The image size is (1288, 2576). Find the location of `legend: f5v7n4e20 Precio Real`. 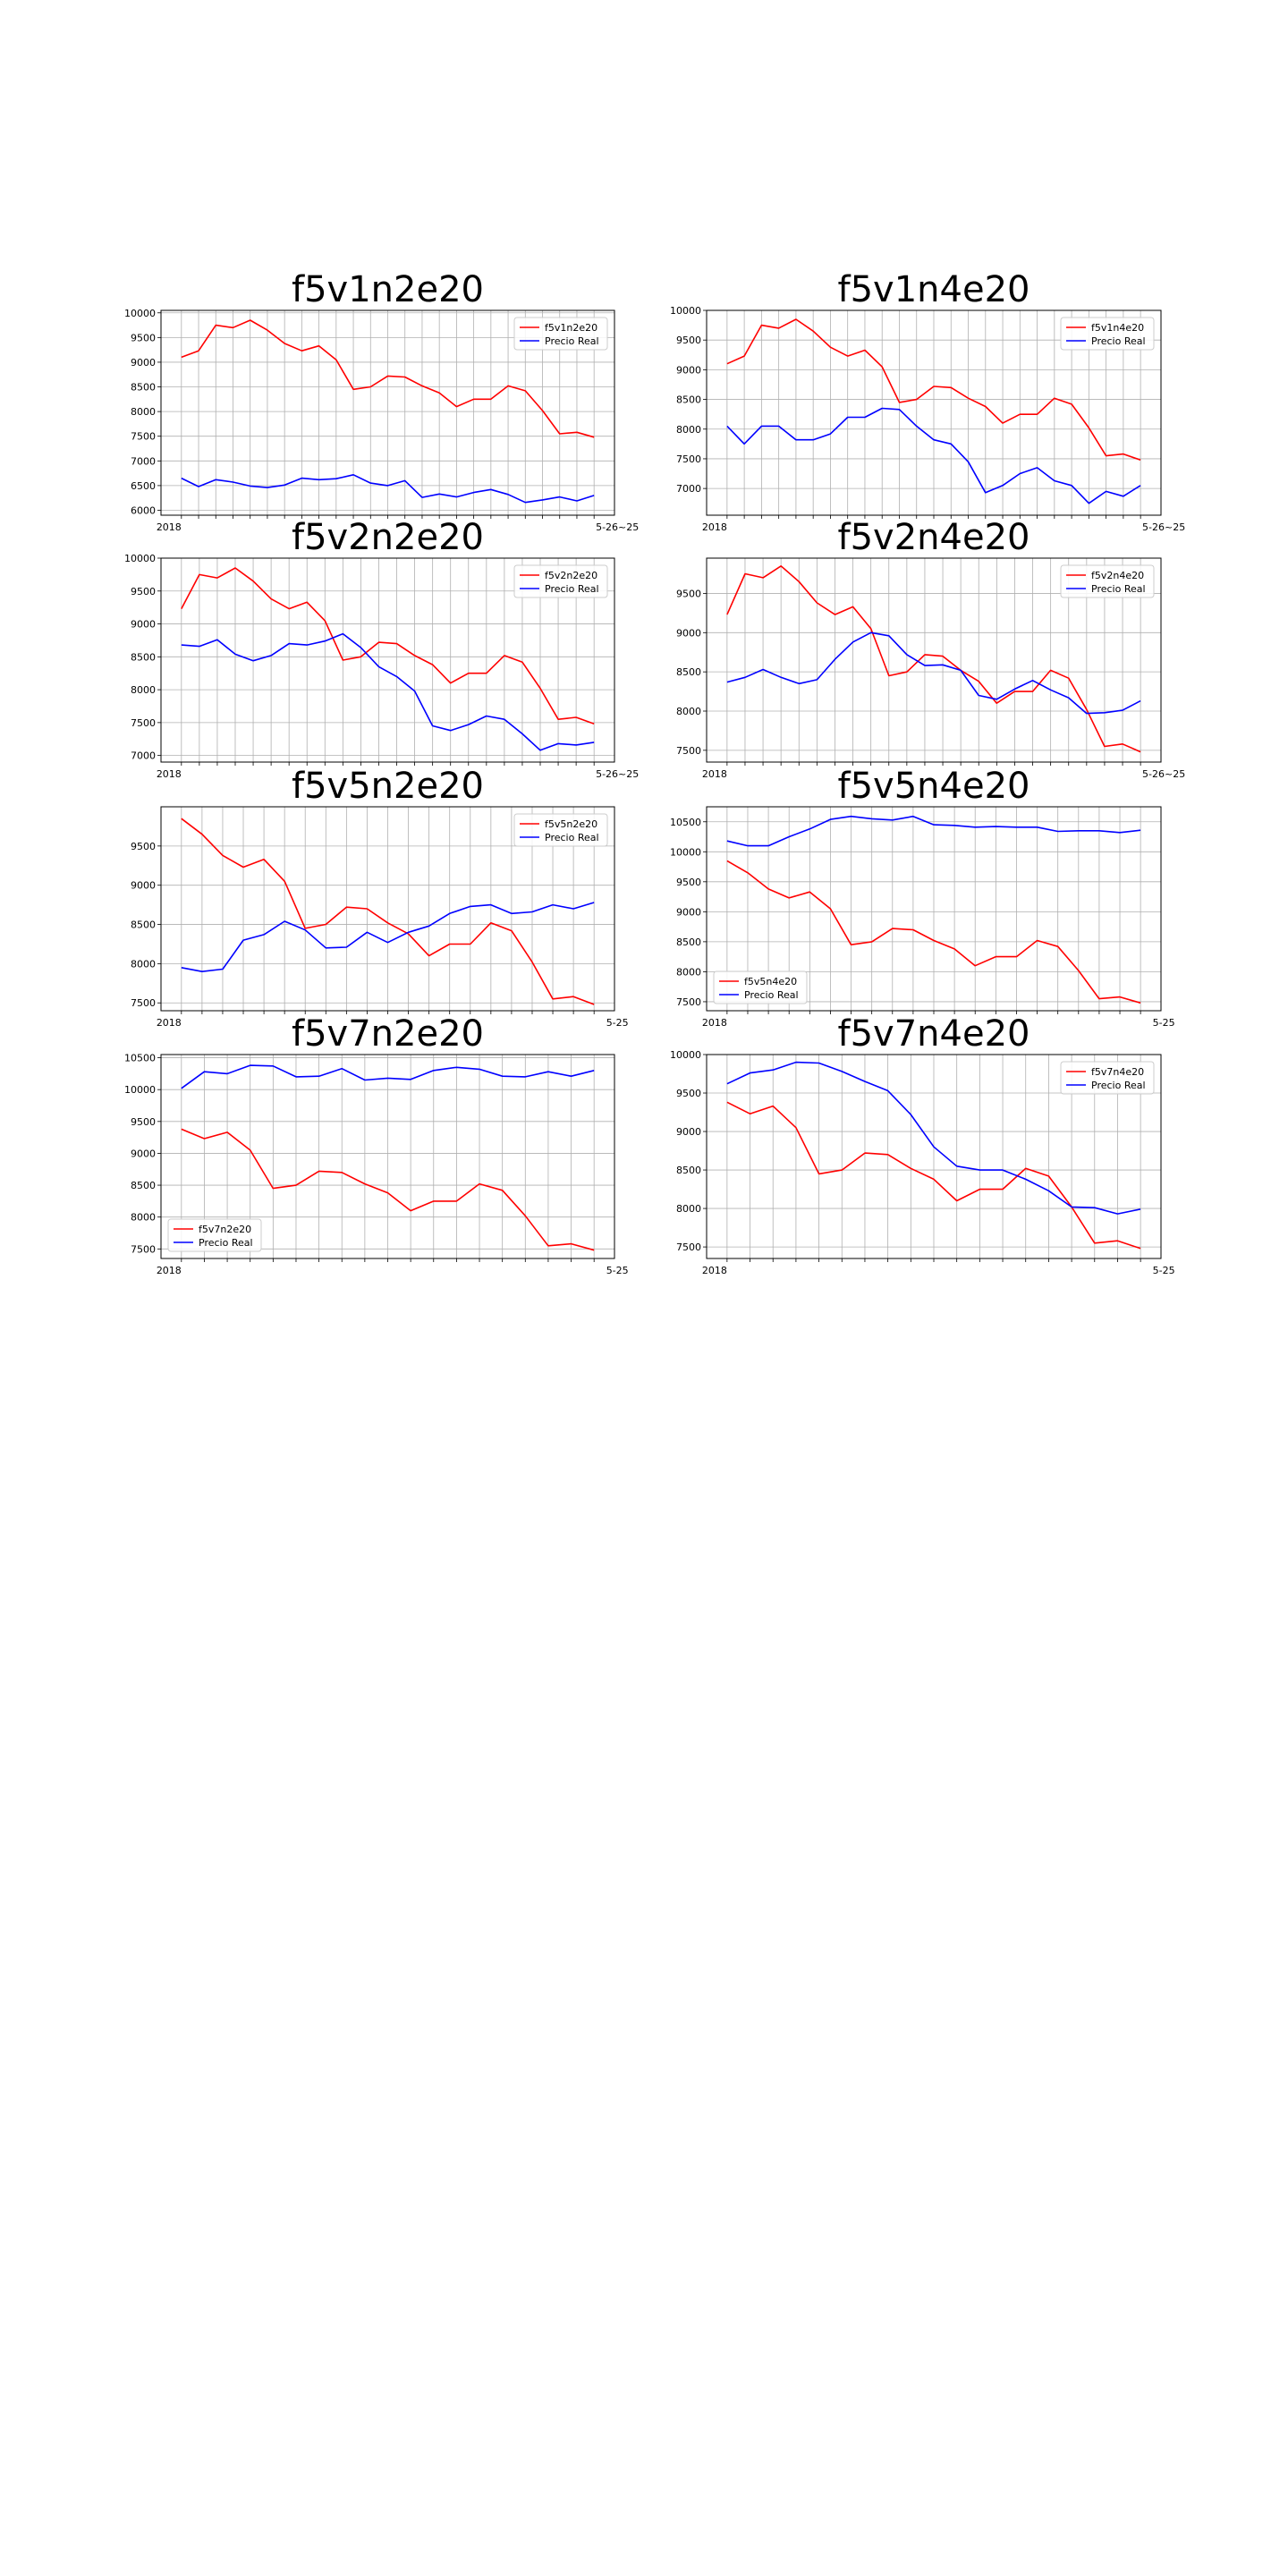

legend: f5v7n4e20 Precio Real is located at coordinates (1107, 1078).